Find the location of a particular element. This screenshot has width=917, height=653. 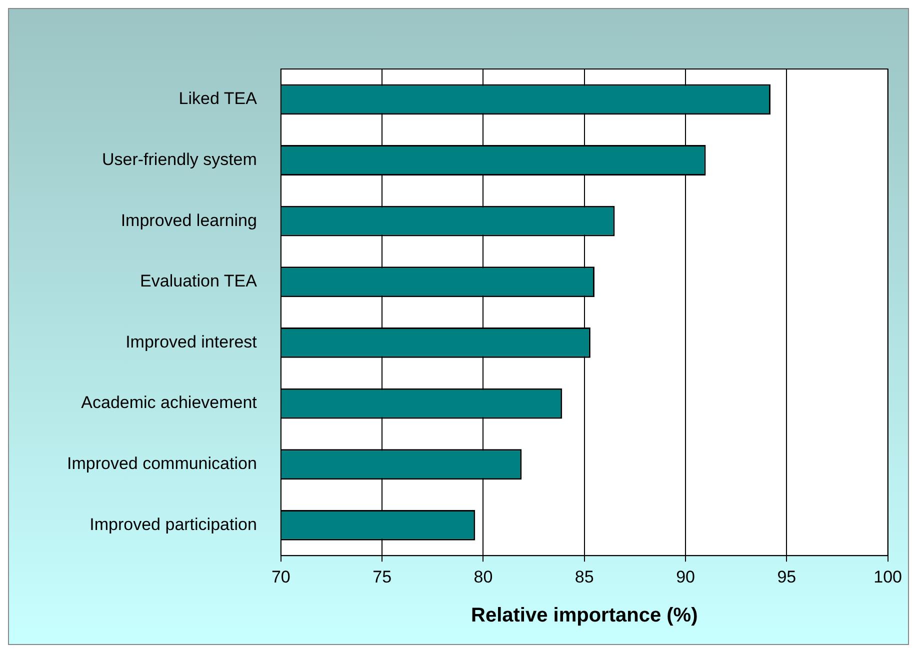

y-tick-label: Improved learning is located at coordinates (188, 220).